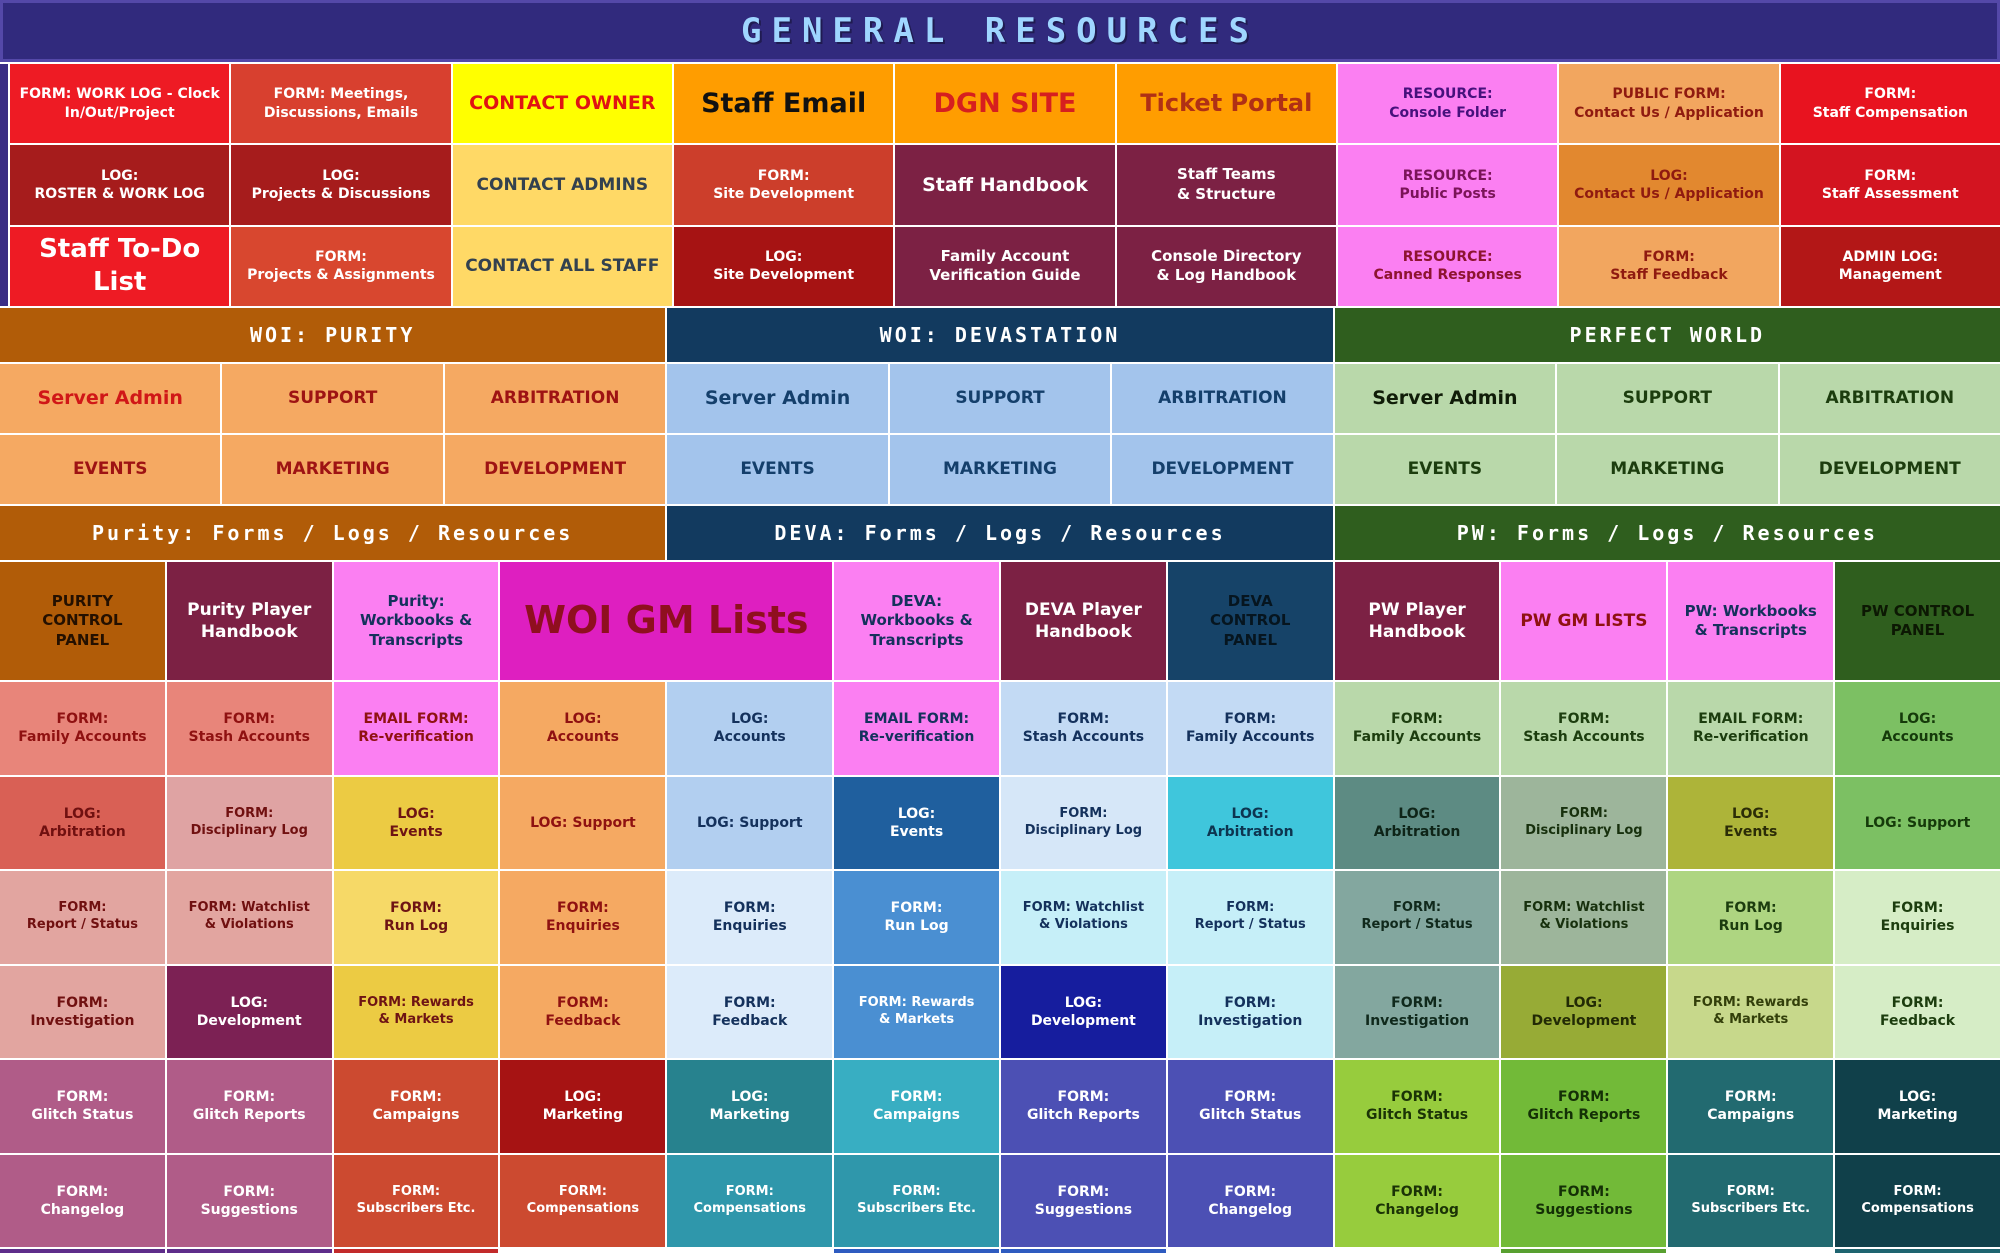  I want to click on tile-purity-player-handbook: Purity Player Handbook, so click(249, 621).